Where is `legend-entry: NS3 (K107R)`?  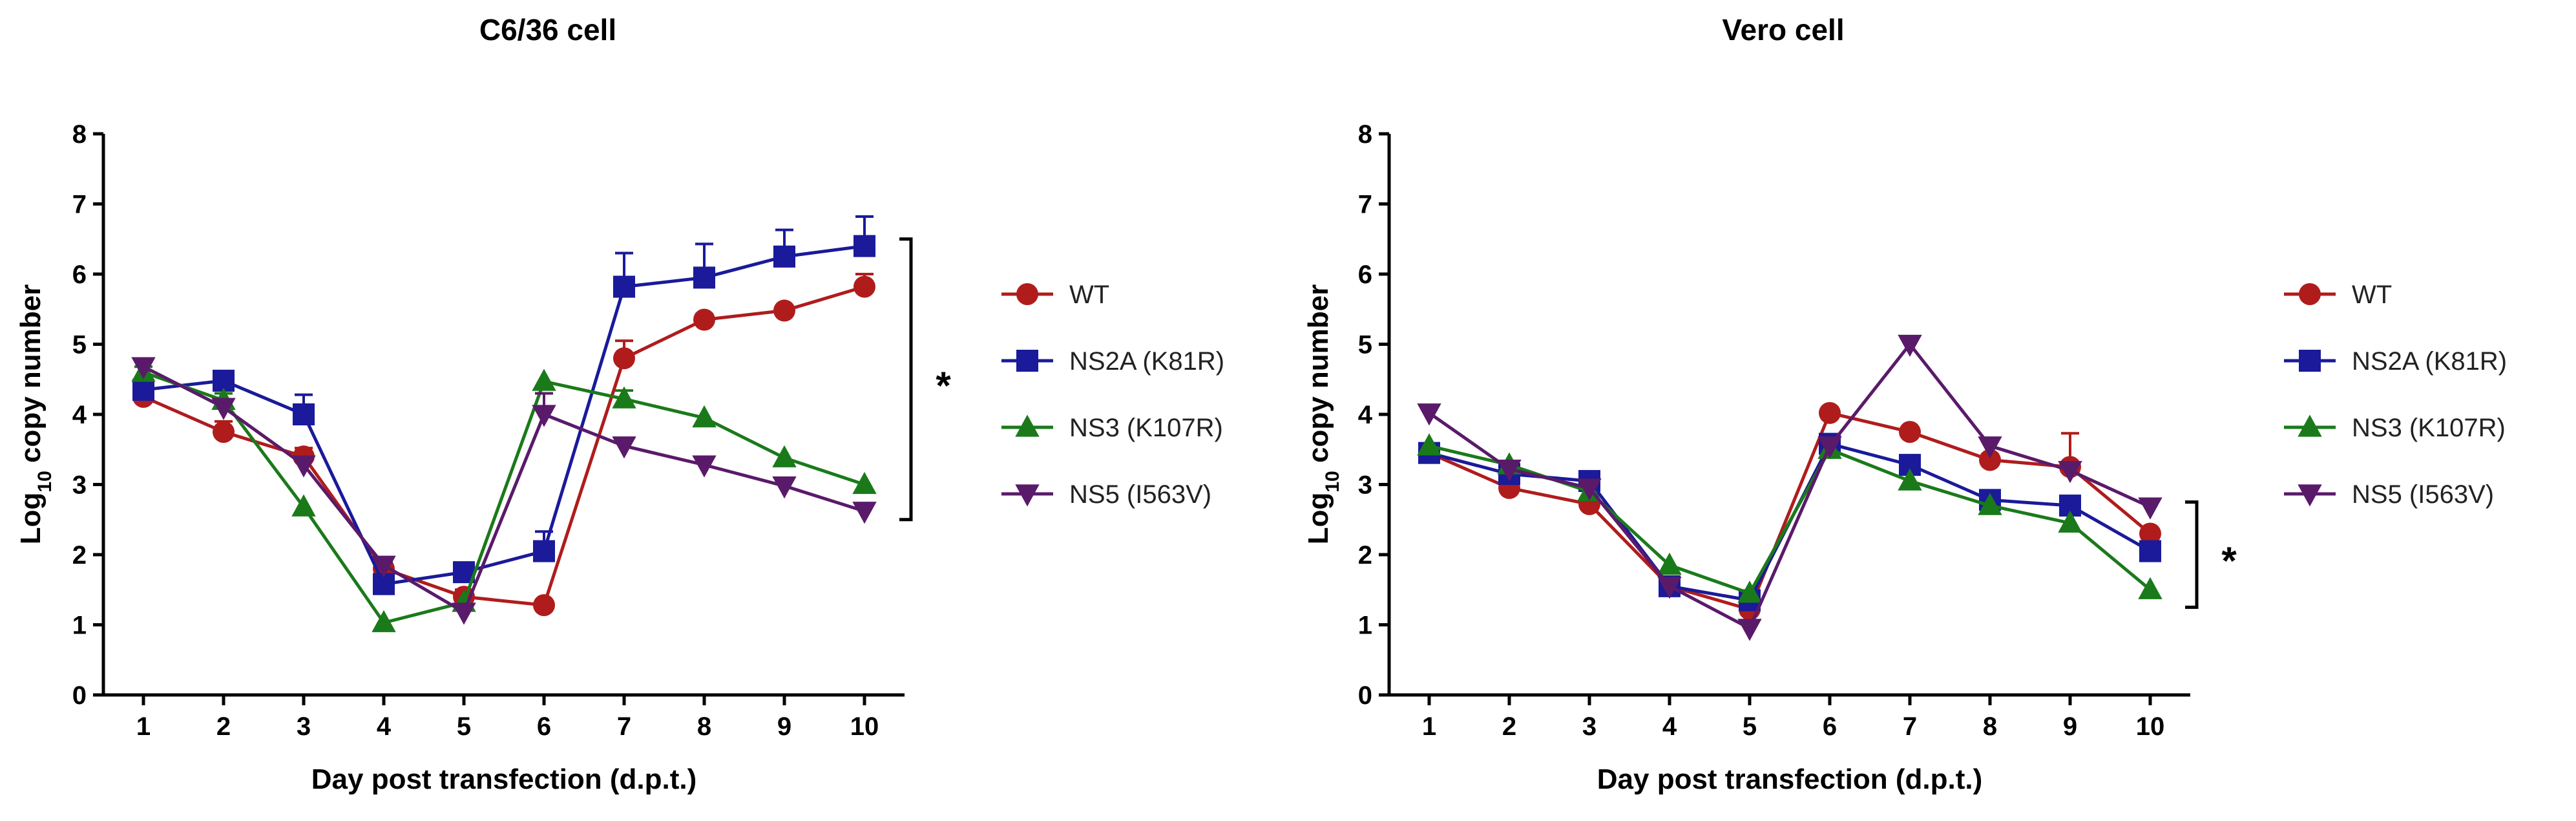 legend-entry: NS3 (K107R) is located at coordinates (1112, 428).